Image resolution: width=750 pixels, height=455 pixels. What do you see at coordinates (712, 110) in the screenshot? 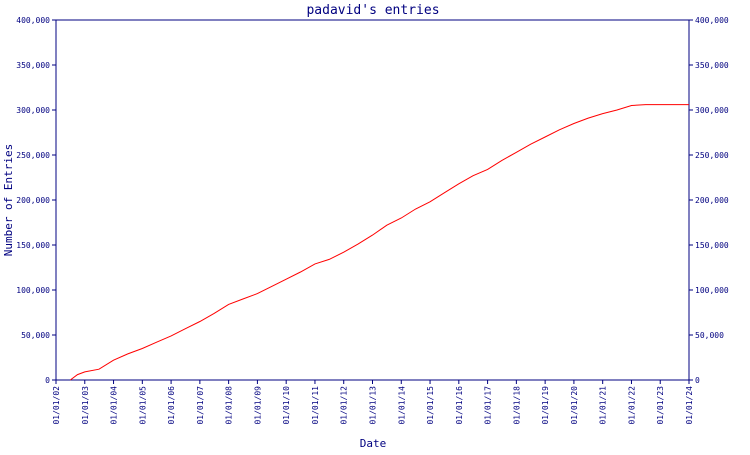
I see `y-right-tick-label: 300,000` at bounding box center [712, 110].